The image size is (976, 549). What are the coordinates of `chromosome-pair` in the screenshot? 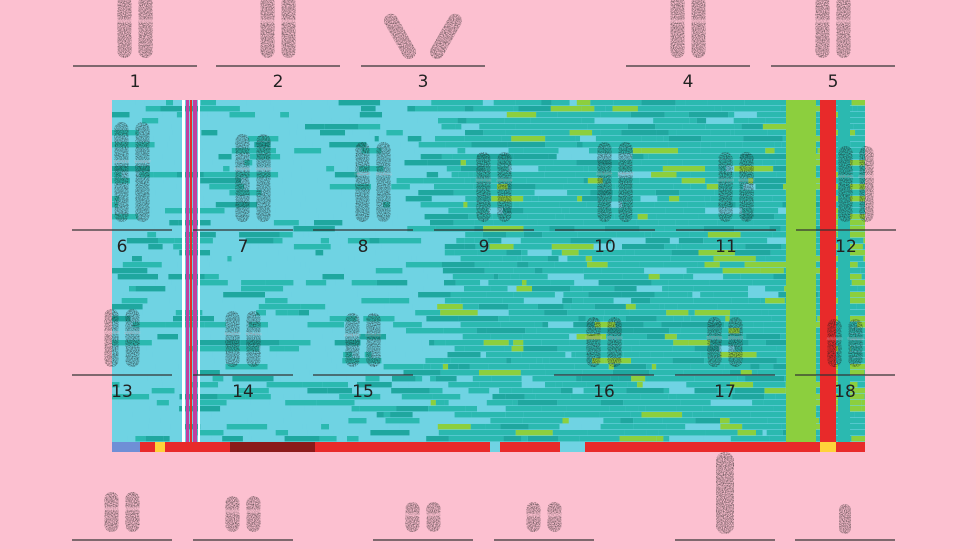 It's located at (122, 512).